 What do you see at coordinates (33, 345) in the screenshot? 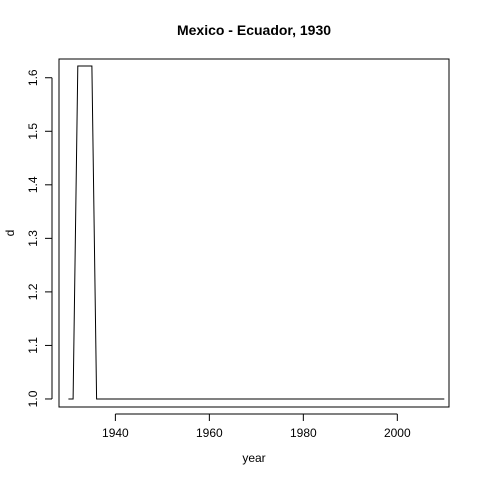
I see `y-tick-label: 1.1` at bounding box center [33, 345].